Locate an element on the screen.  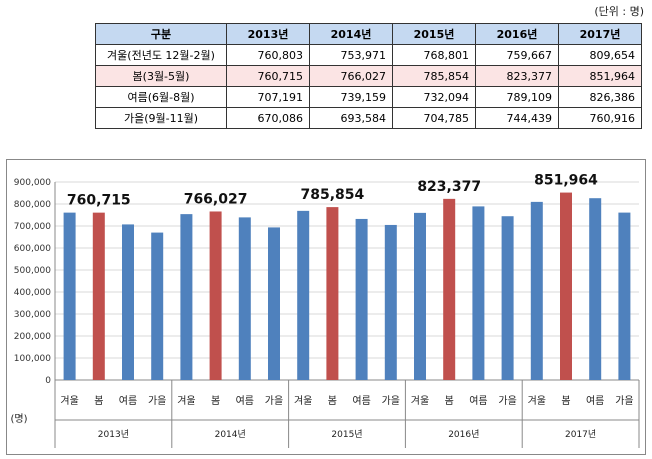
table-header-row: 구분 2013년 2014년 2015년 2016년 2017년 is located at coordinates (368, 34).